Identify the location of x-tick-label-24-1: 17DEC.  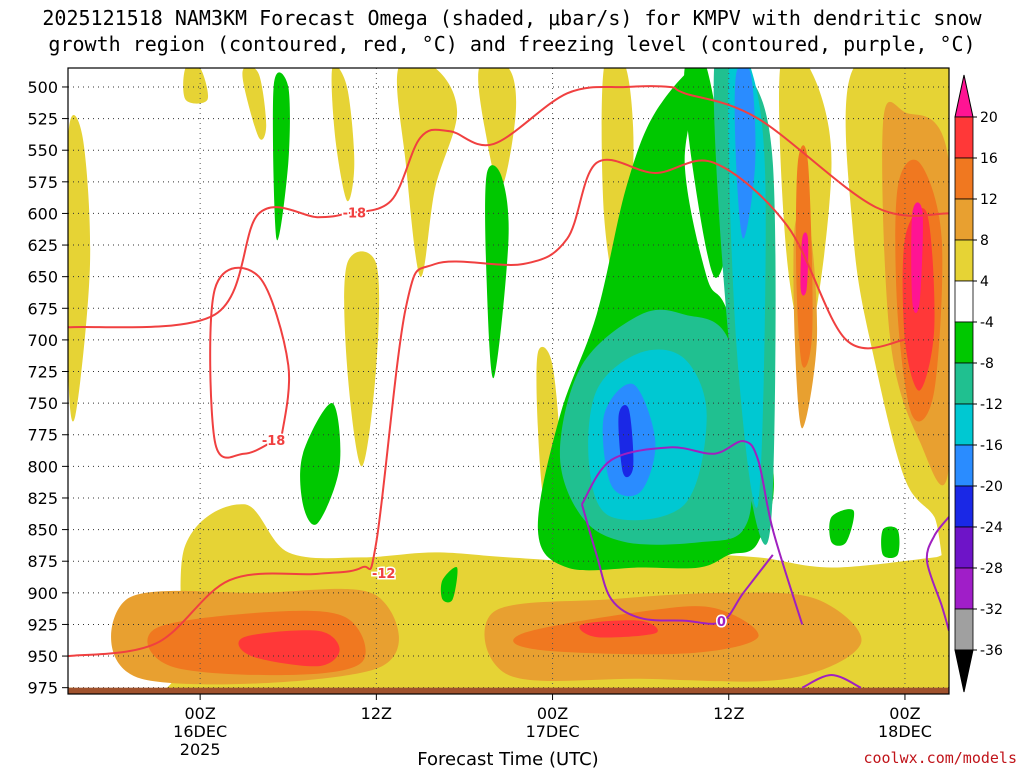
(553, 731).